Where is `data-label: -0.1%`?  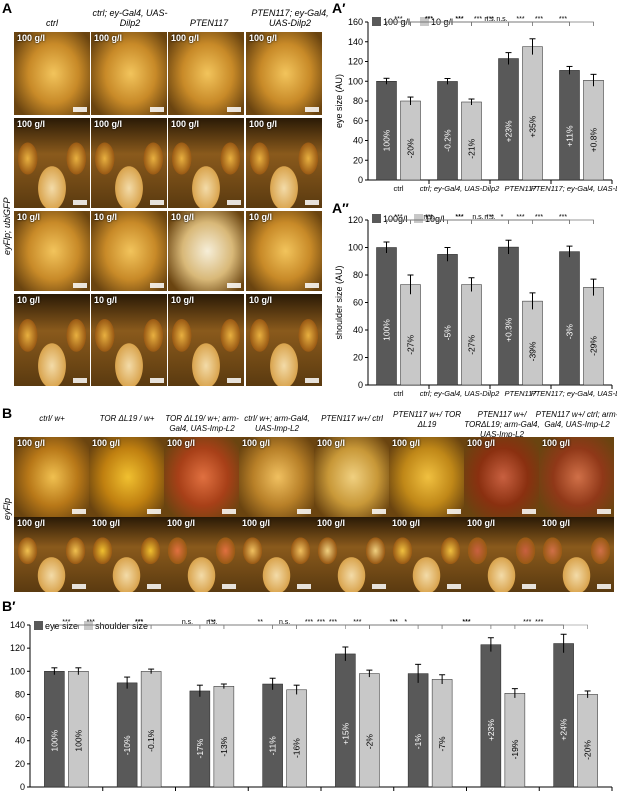 data-label: -0.1% is located at coordinates (151, 740).